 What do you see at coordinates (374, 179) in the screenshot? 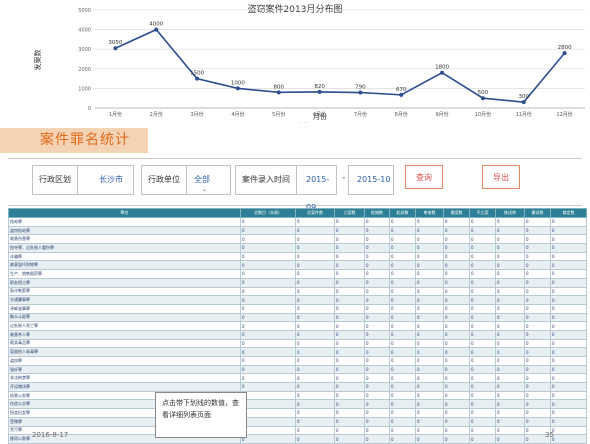
I see `end-date: 2015-10` at bounding box center [374, 179].